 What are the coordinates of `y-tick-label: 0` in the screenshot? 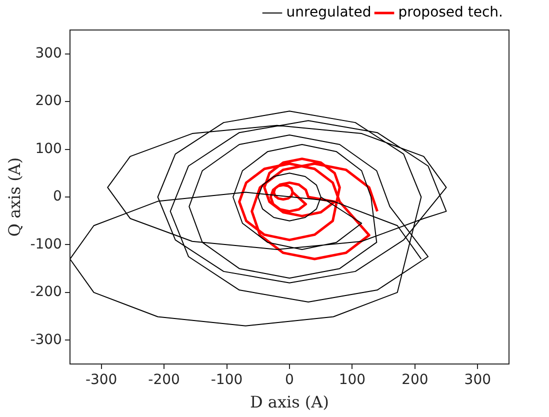 It's located at (57, 196).